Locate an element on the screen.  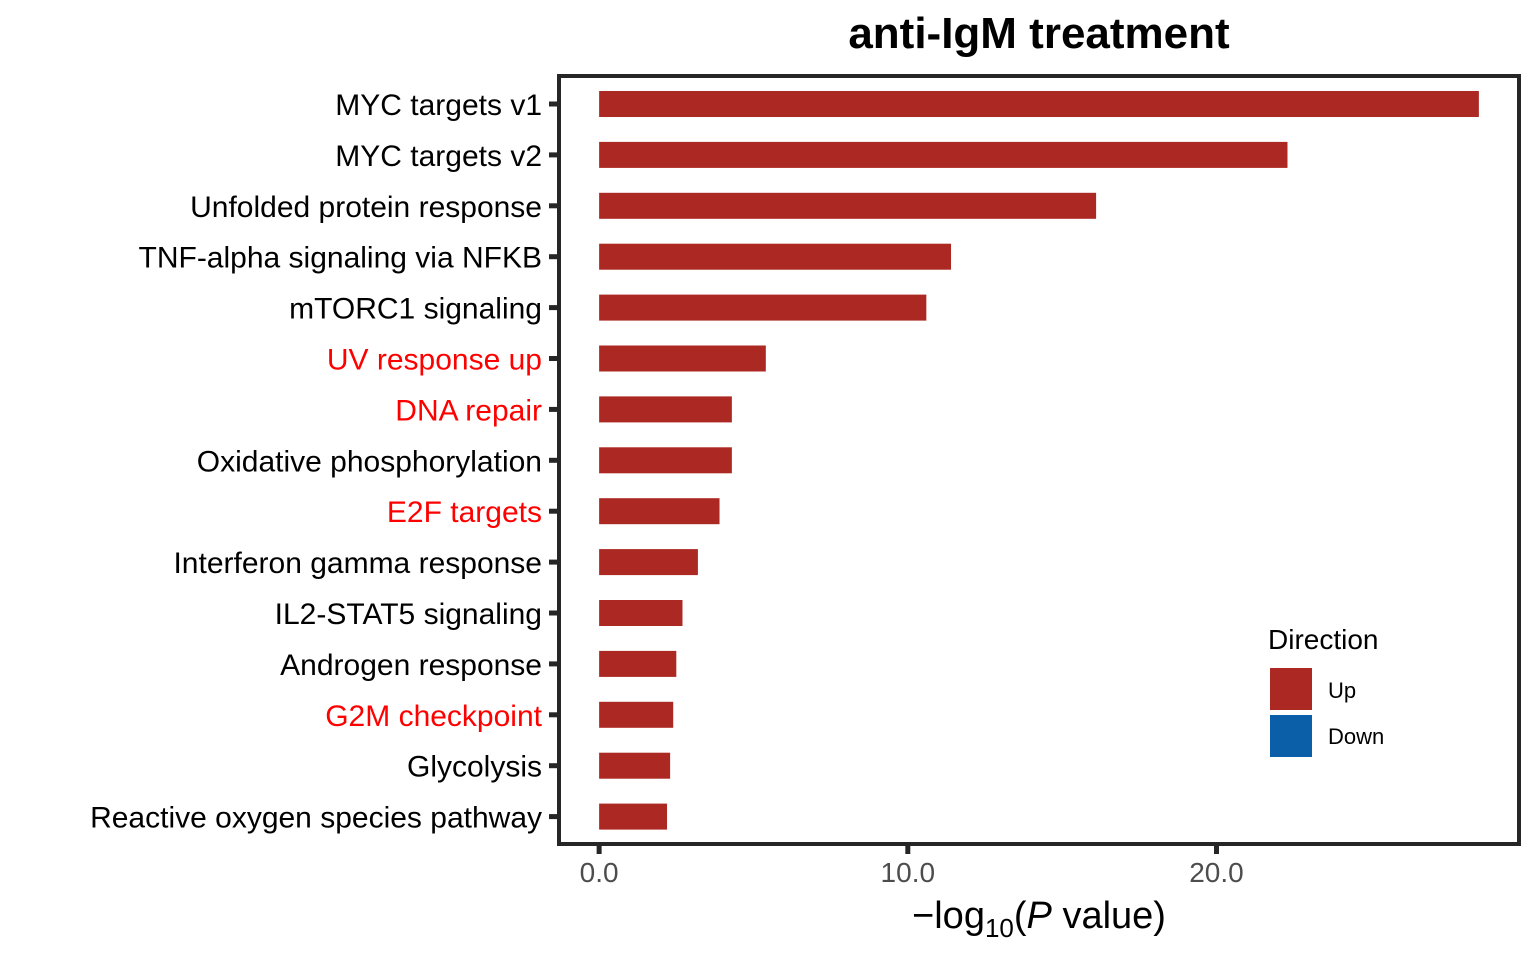
legend-swatch-down is located at coordinates (1291, 736).